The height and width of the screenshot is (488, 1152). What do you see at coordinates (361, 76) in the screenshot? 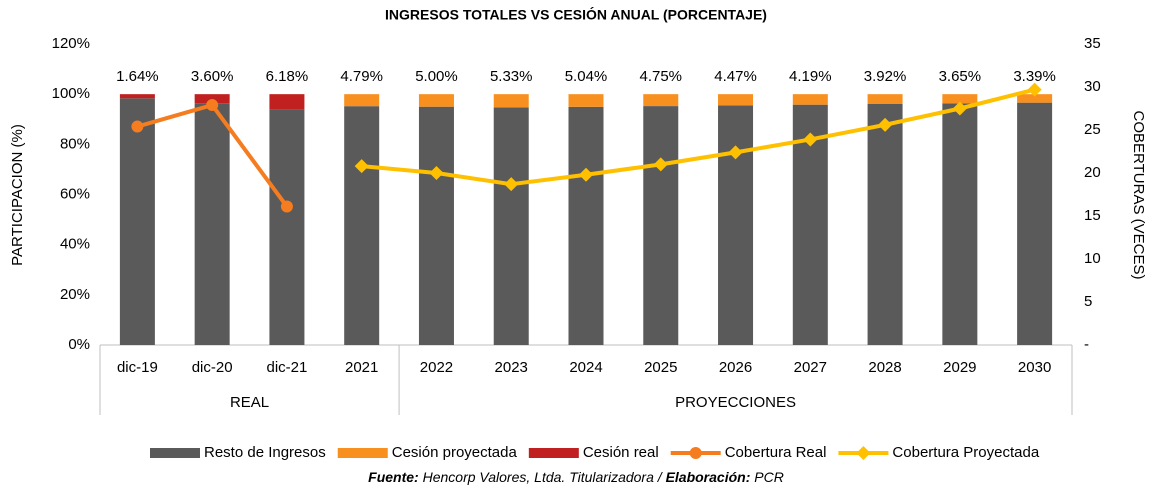
I see `data-label: 4.79%` at bounding box center [361, 76].